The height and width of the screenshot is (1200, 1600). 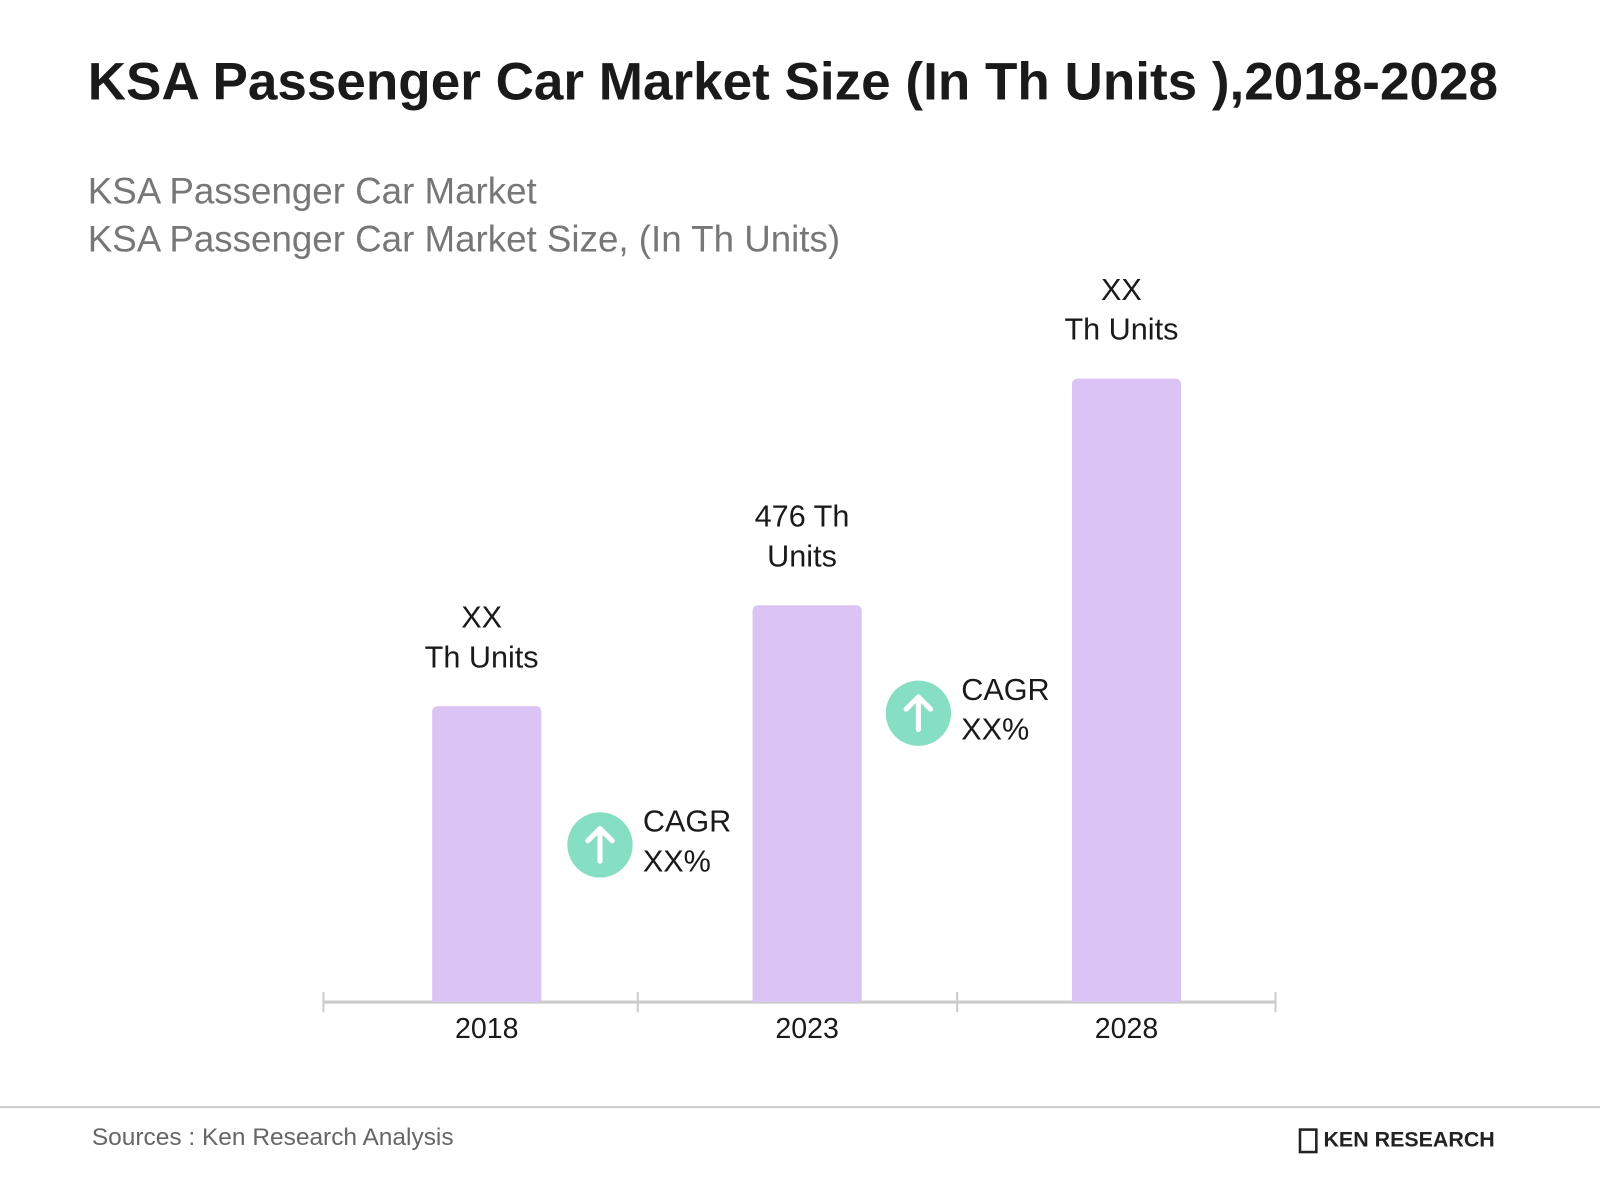 I want to click on value-label: Units, so click(x=802, y=556).